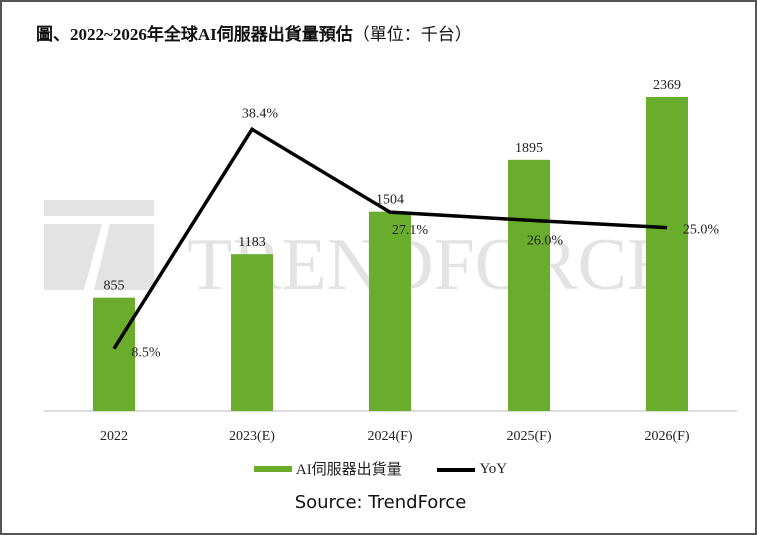 Image resolution: width=757 pixels, height=535 pixels. What do you see at coordinates (390, 200) in the screenshot?
I see `bar-value-label: 1504` at bounding box center [390, 200].